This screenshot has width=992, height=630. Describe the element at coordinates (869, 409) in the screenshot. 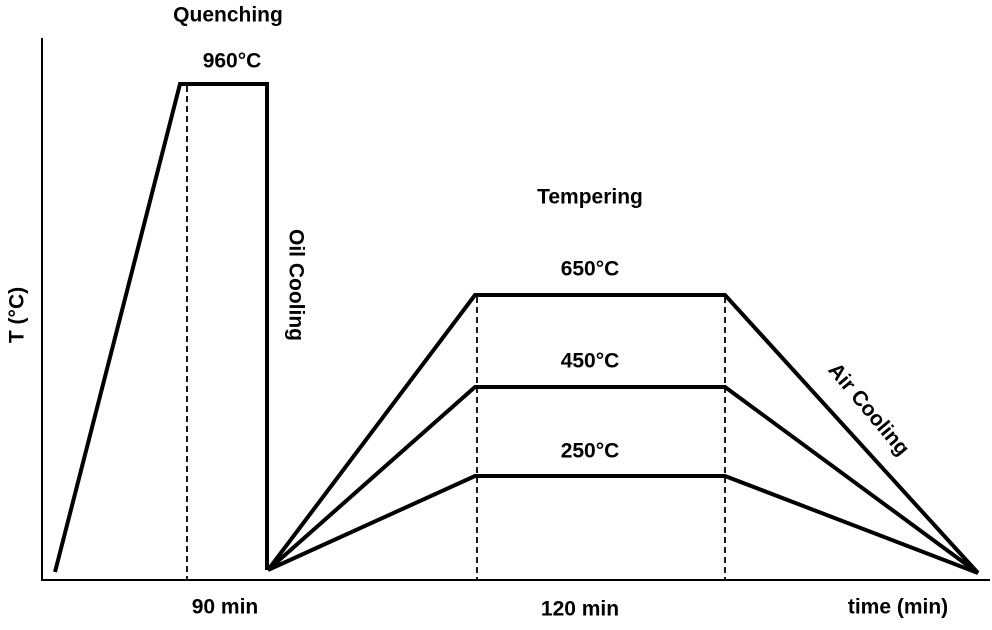

I see `air-cooling-label: Air Cooling` at that location.